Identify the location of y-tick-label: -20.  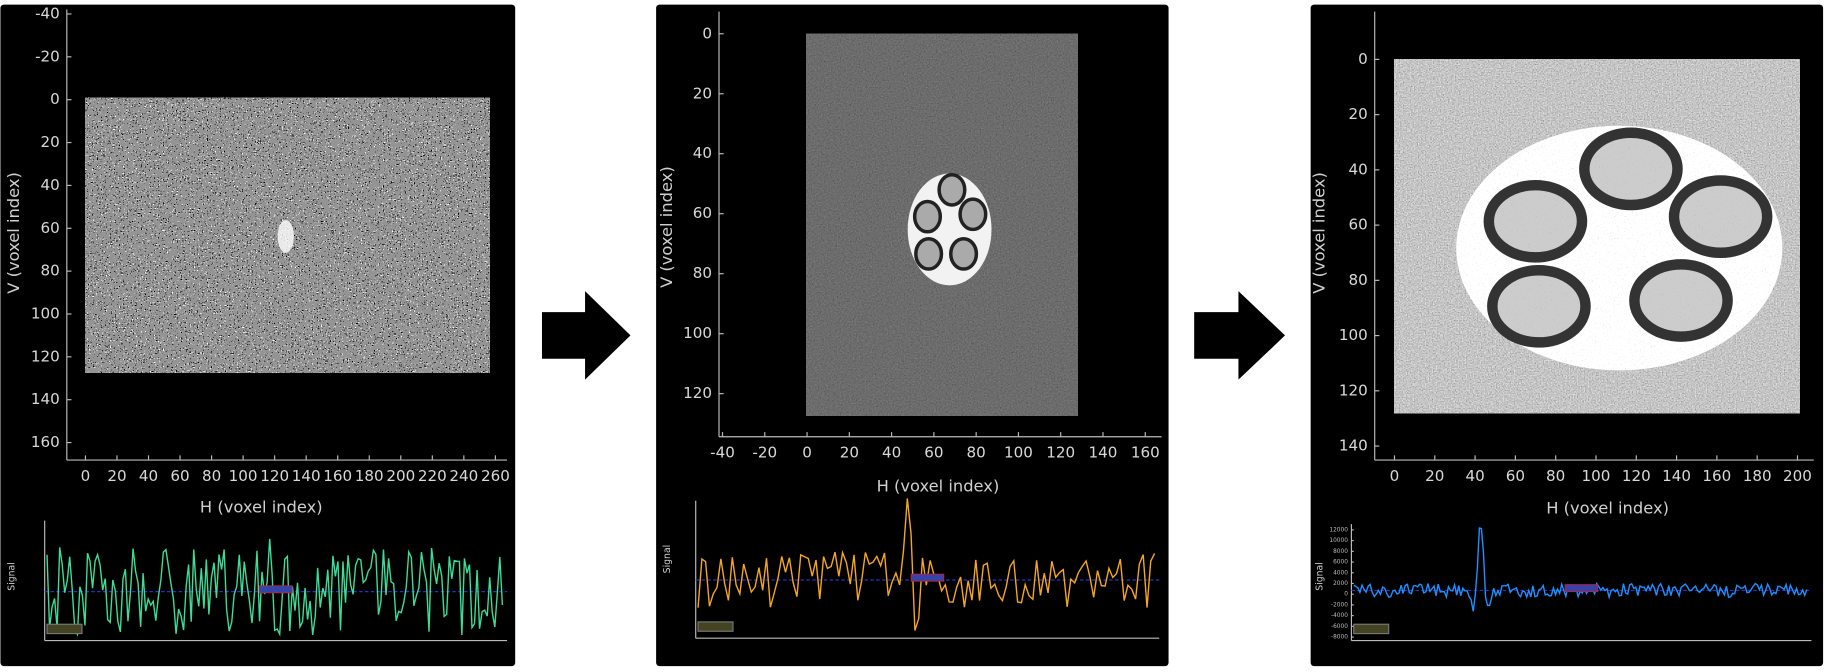
(47, 56).